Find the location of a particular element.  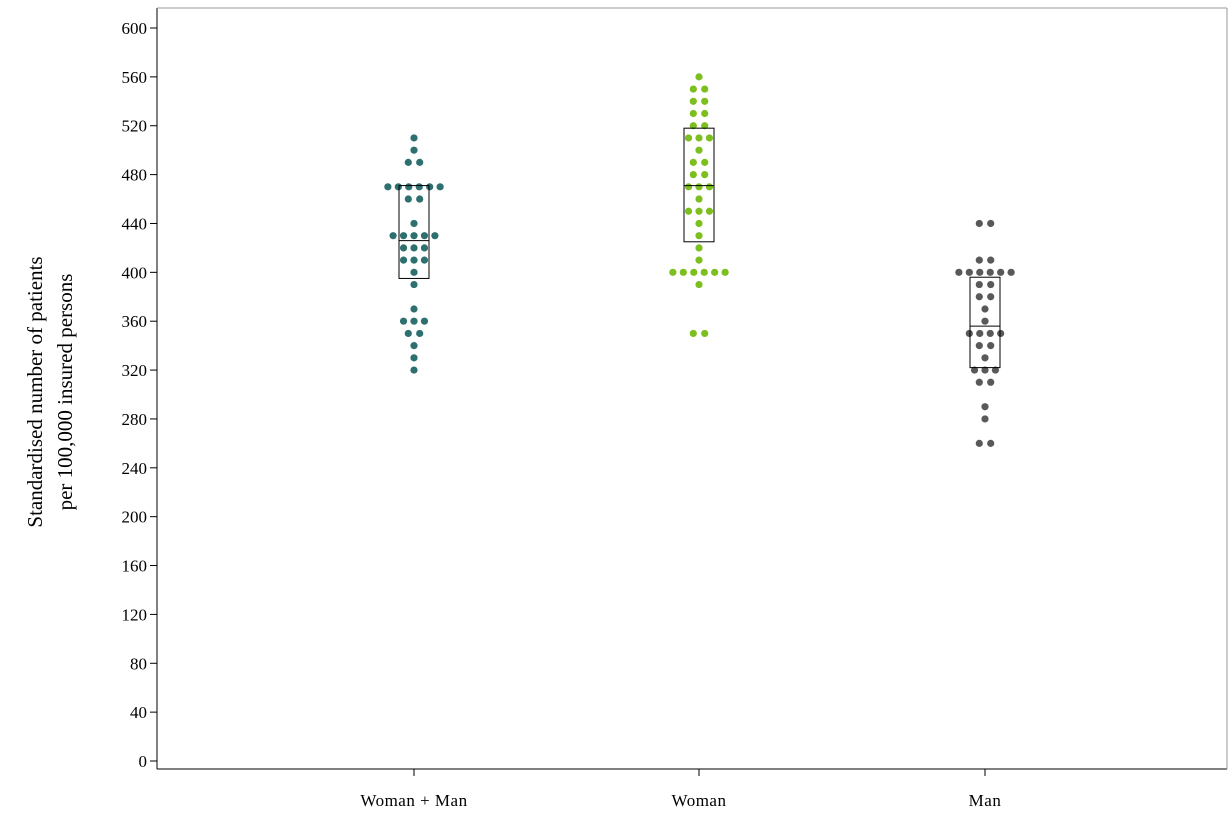

y-tick-label: 600 is located at coordinates (135, 28).